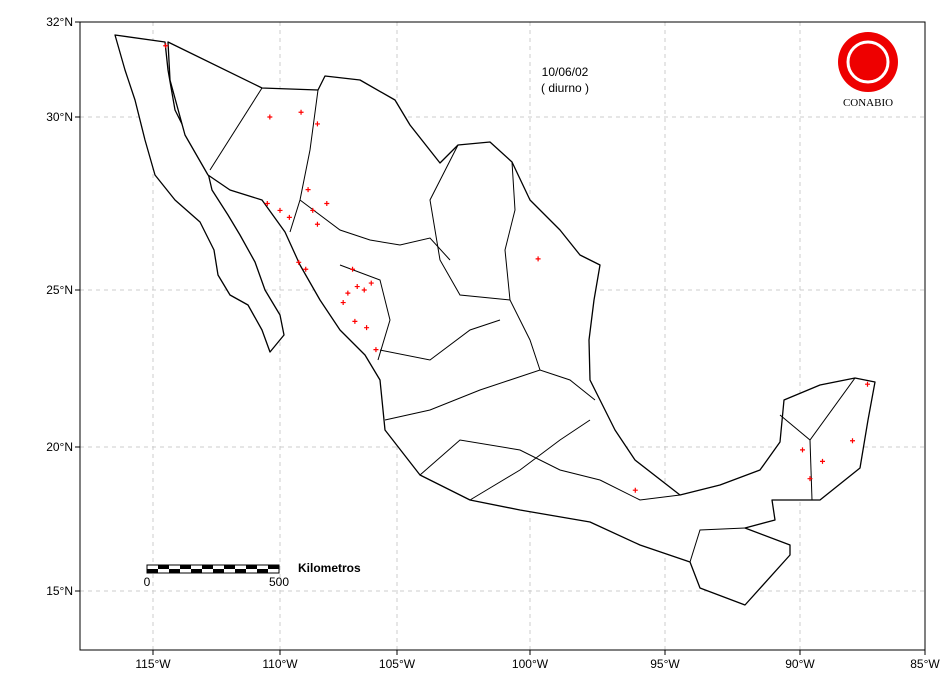 The image size is (950, 700). I want to click on x-tick-label: 95°W, so click(665, 664).